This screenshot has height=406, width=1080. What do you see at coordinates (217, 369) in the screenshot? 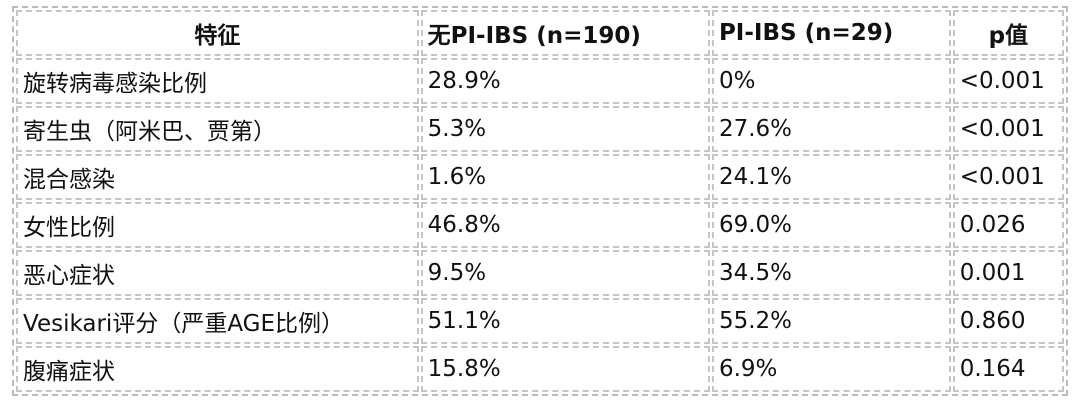
I see `table-cell: 腹痛症状` at bounding box center [217, 369].